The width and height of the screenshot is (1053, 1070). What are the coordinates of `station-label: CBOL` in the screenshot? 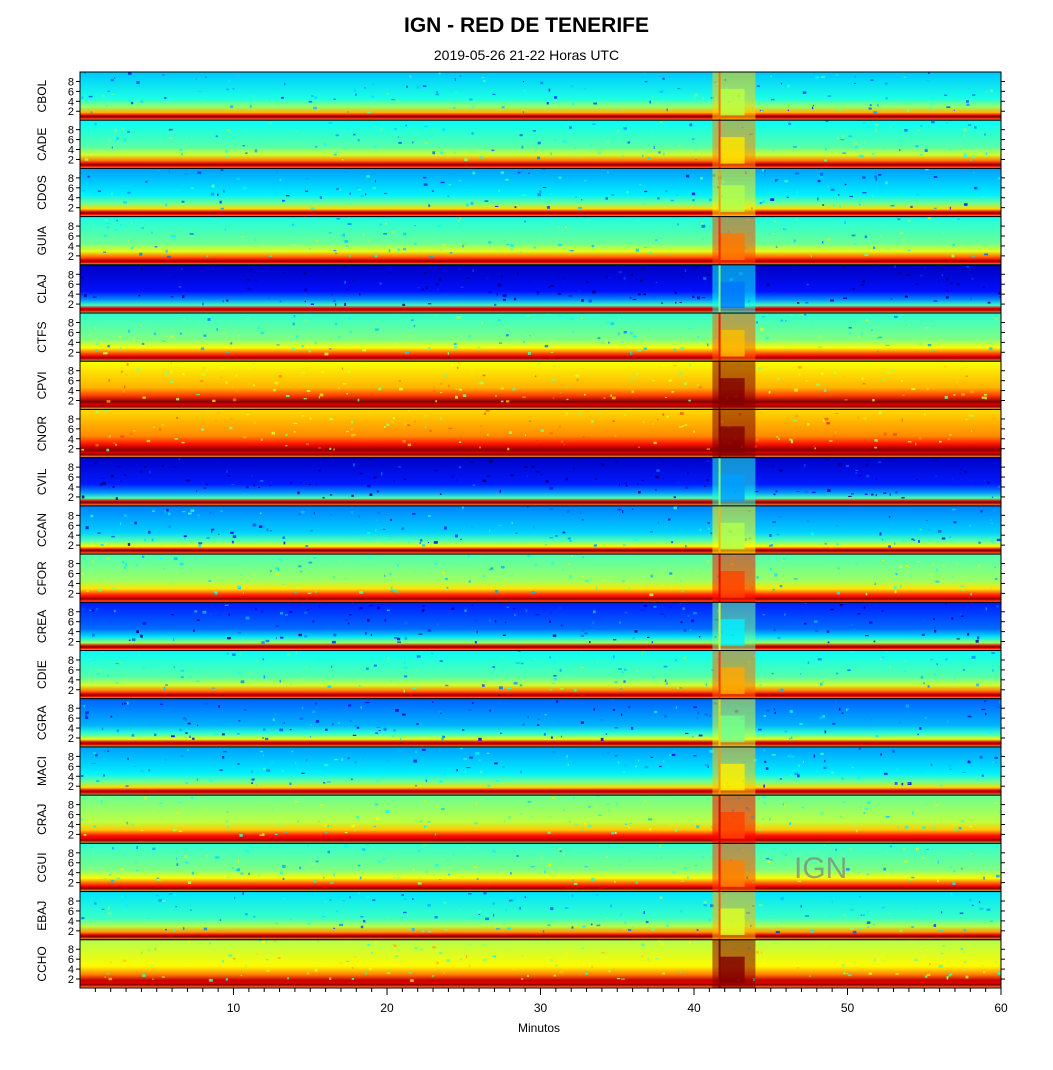 It's located at (42, 95).